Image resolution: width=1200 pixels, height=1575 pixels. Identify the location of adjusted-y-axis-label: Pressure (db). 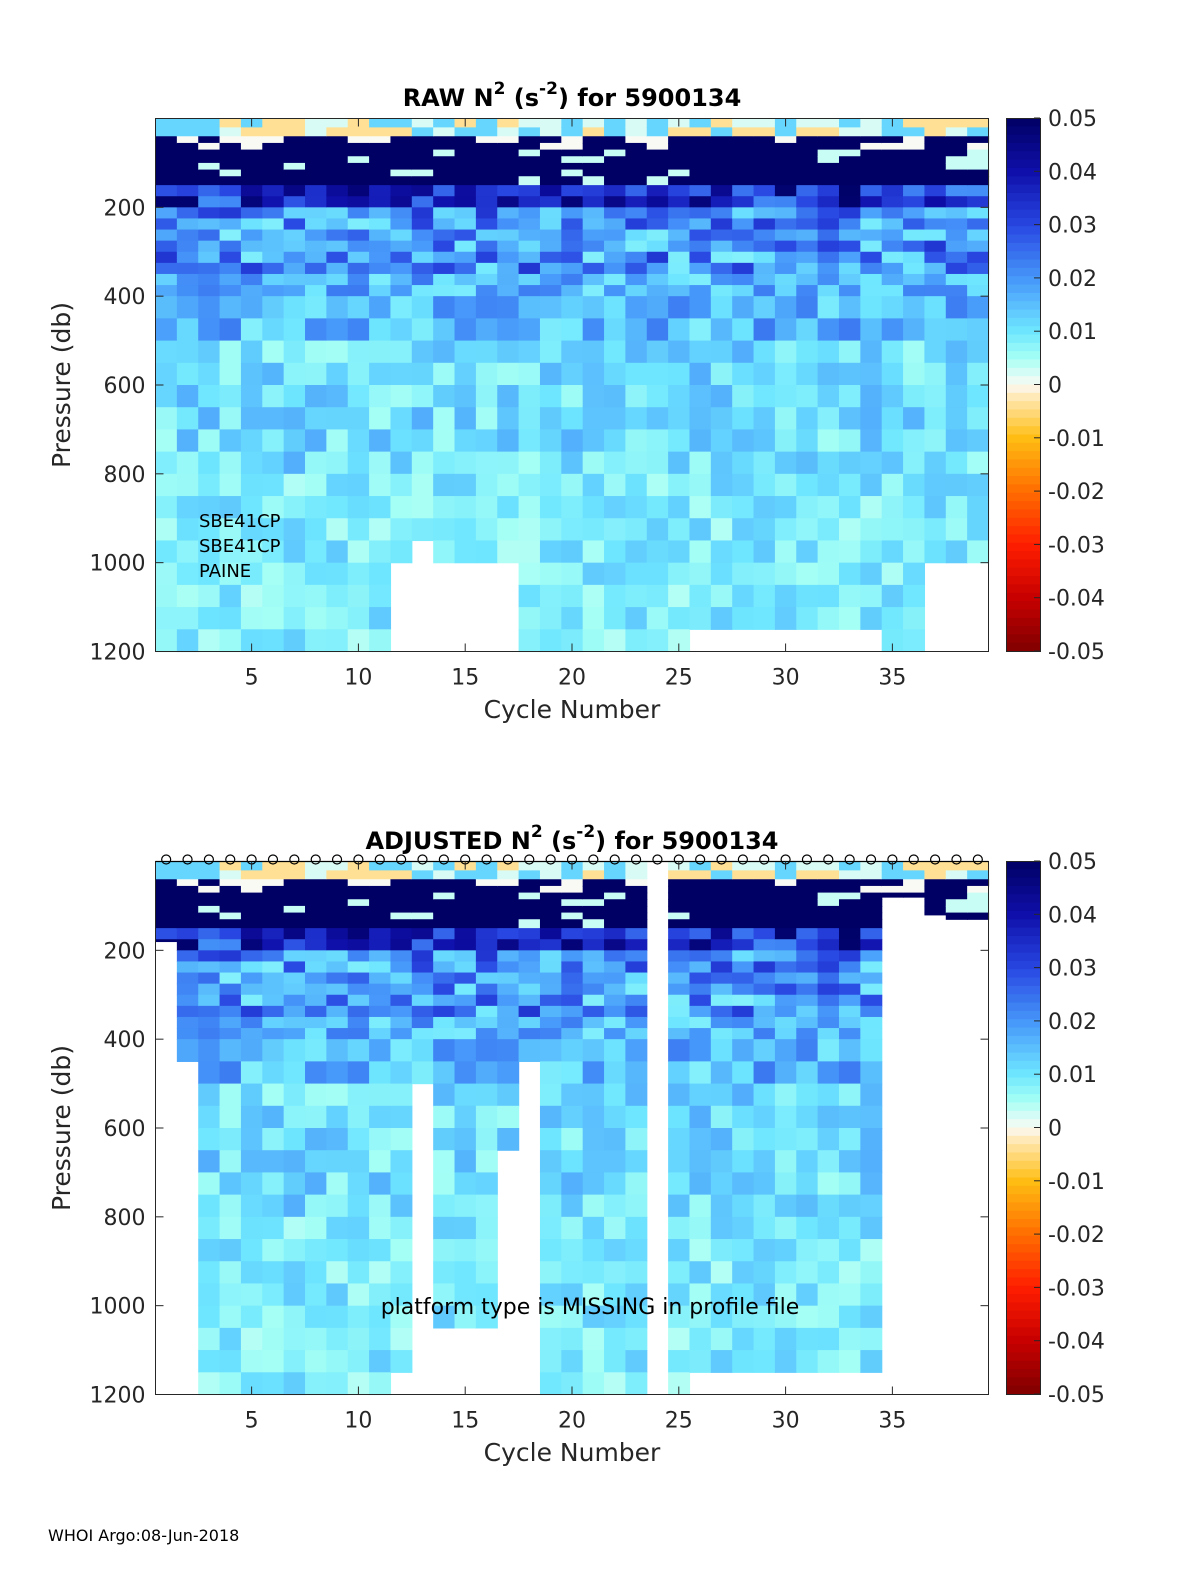
(61, 1128).